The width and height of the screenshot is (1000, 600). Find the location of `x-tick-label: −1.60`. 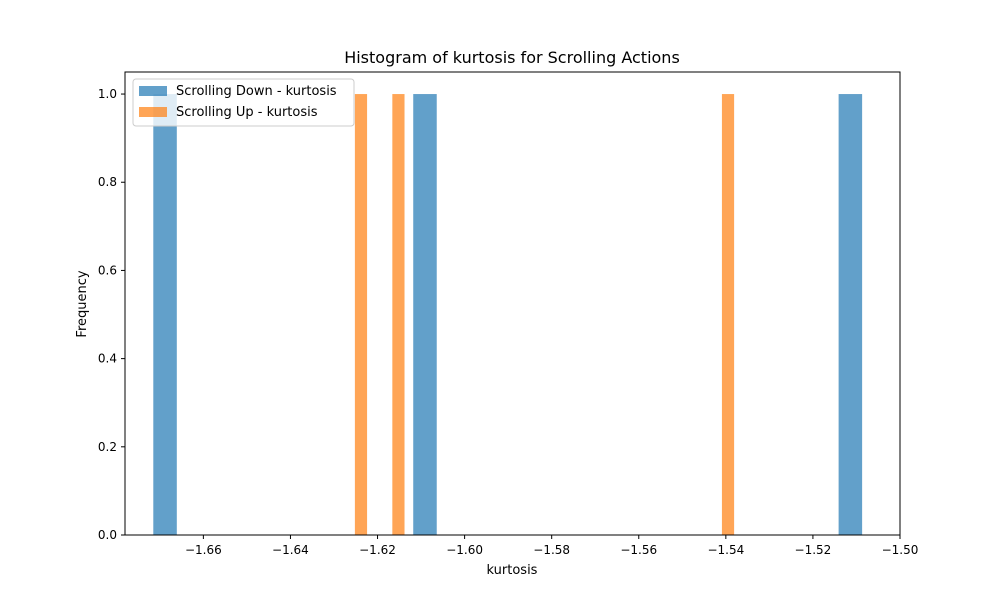

x-tick-label: −1.60 is located at coordinates (464, 550).